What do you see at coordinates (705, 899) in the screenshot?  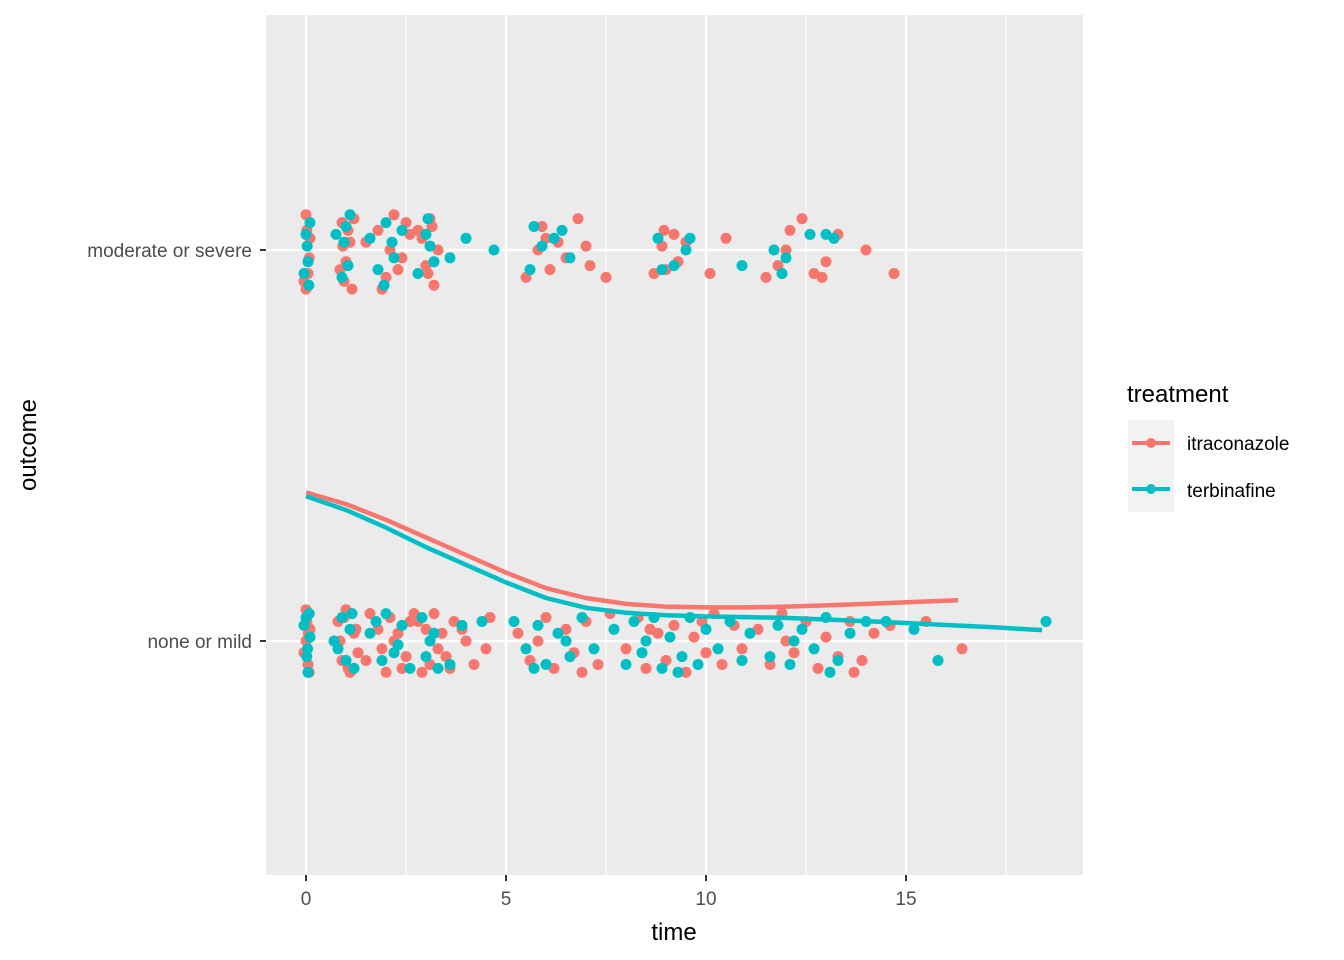 I see `x-tick-label: 10` at bounding box center [705, 899].